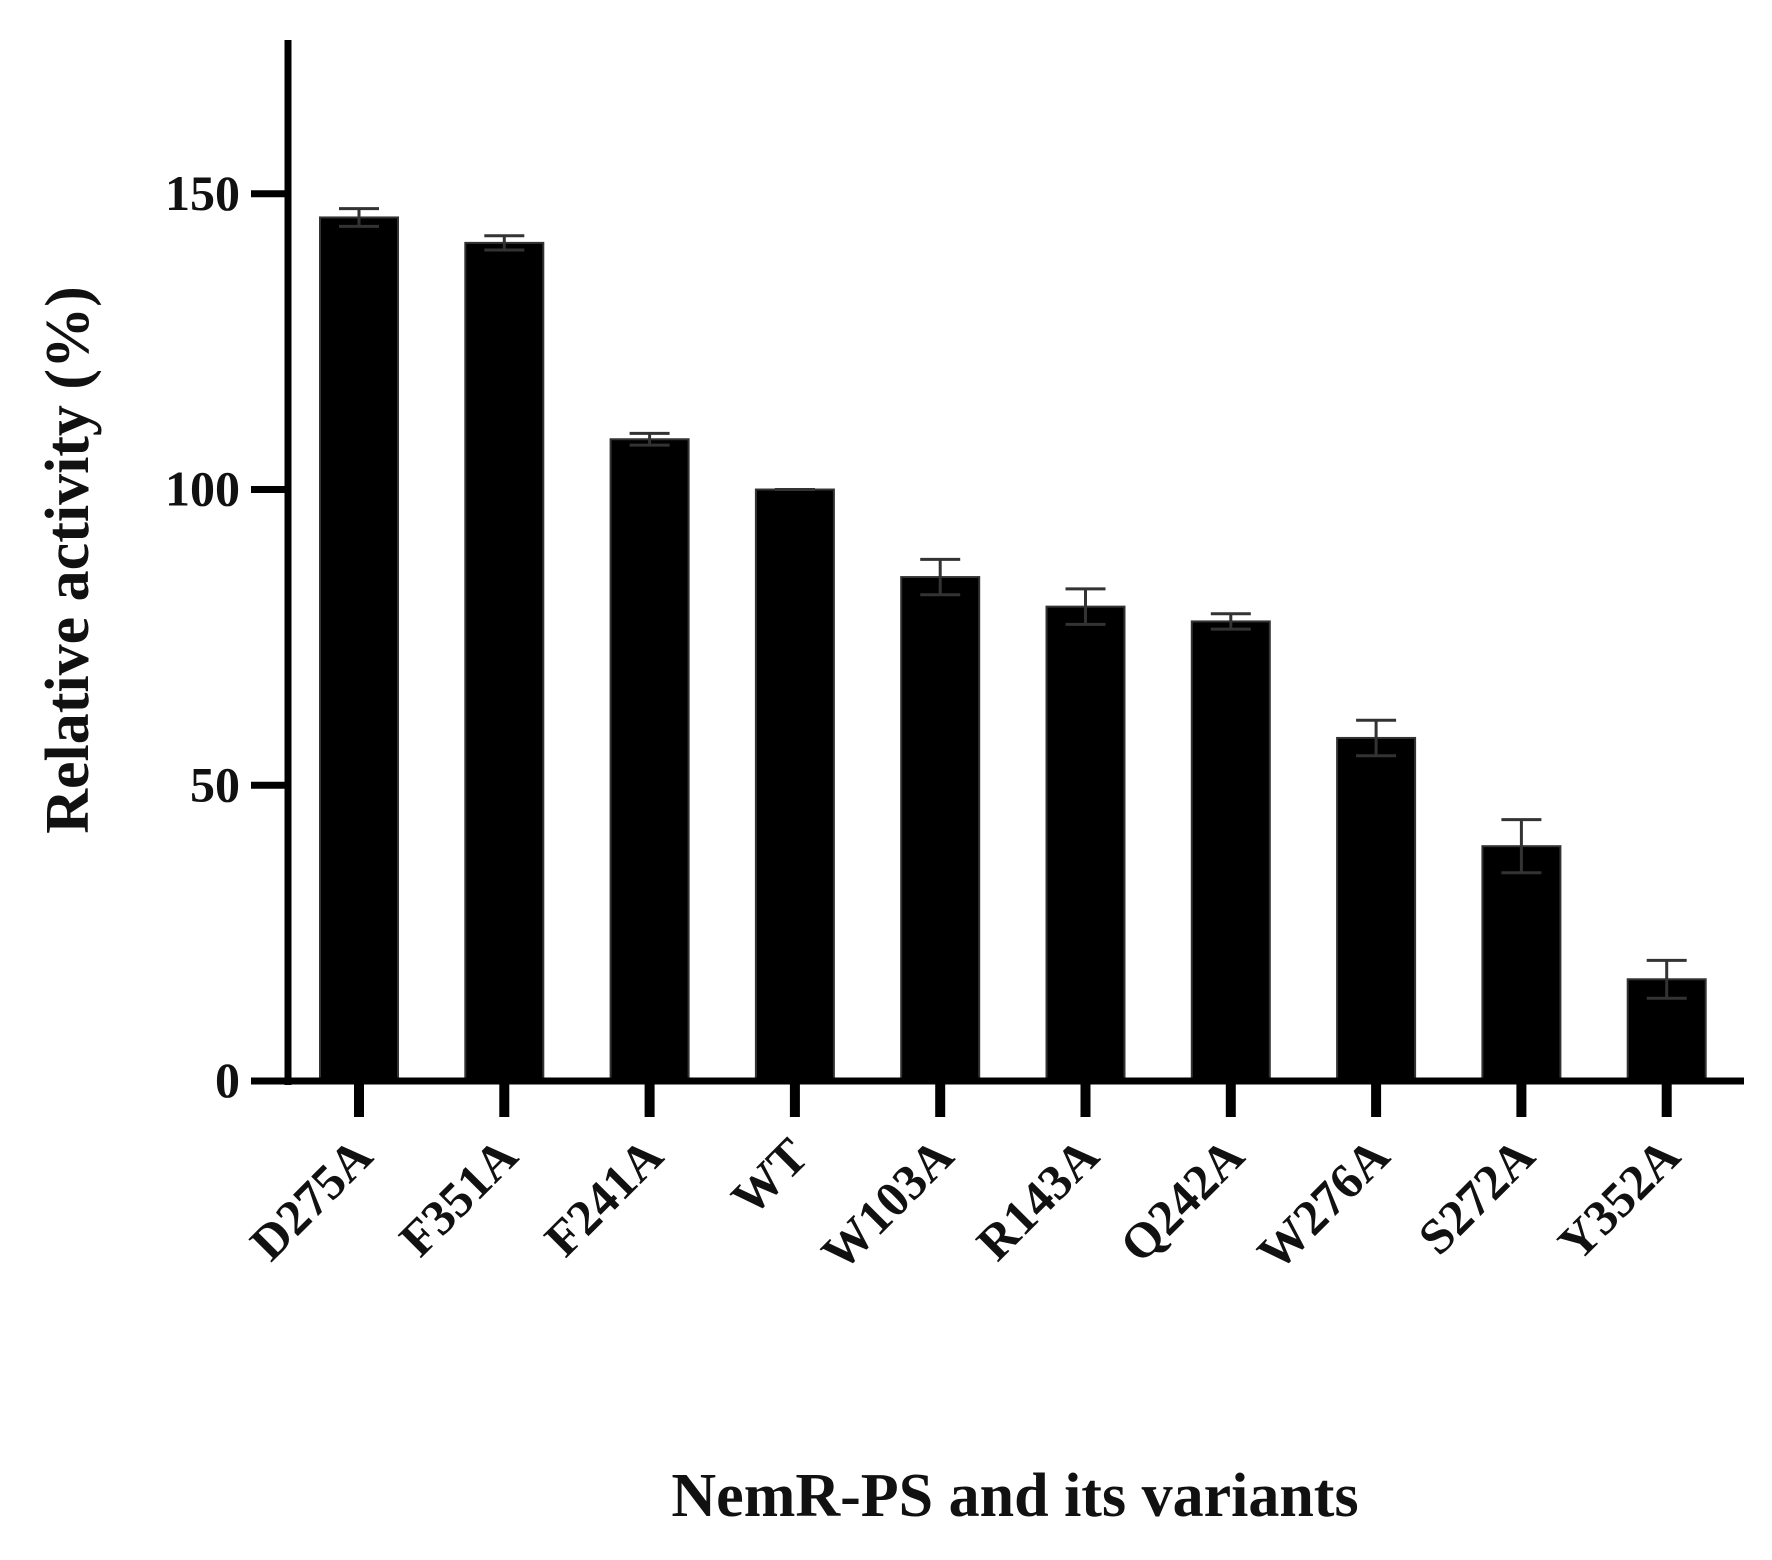  I want to click on x-tick-label: Q242A, so click(1182, 1200).